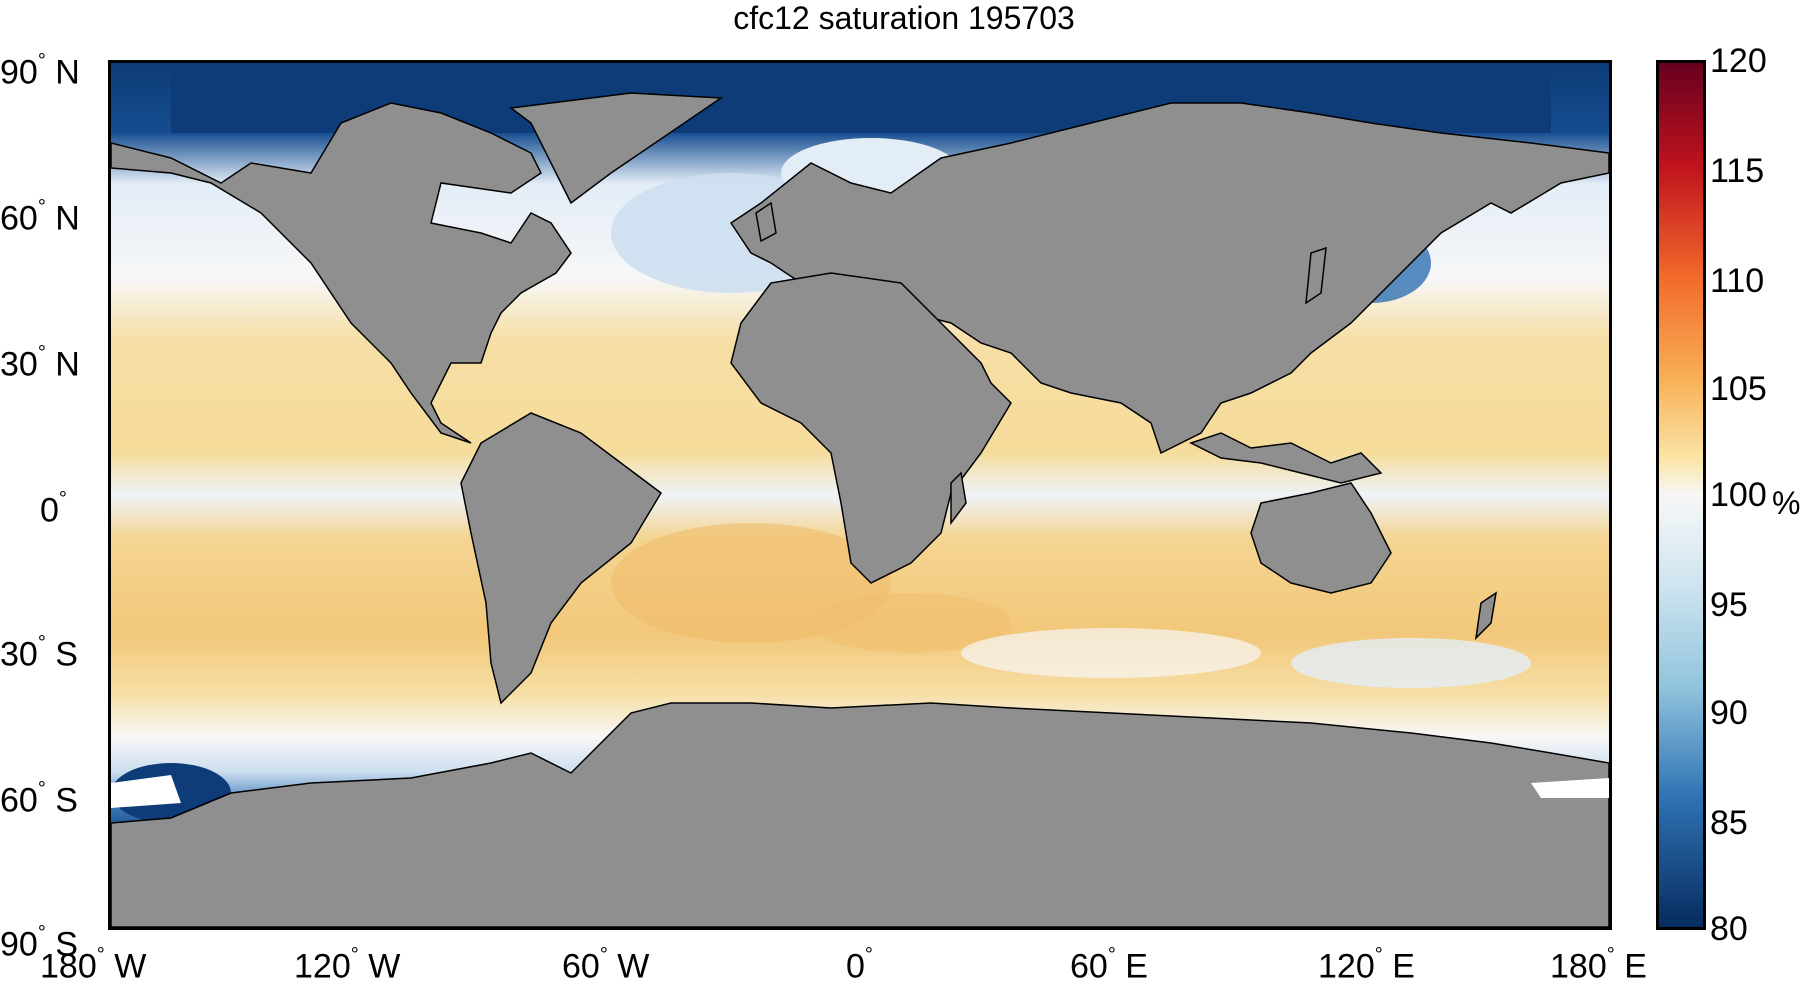 Image resolution: width=1808 pixels, height=985 pixels. What do you see at coordinates (606, 964) in the screenshot?
I see `lon-label-60w: 60° W` at bounding box center [606, 964].